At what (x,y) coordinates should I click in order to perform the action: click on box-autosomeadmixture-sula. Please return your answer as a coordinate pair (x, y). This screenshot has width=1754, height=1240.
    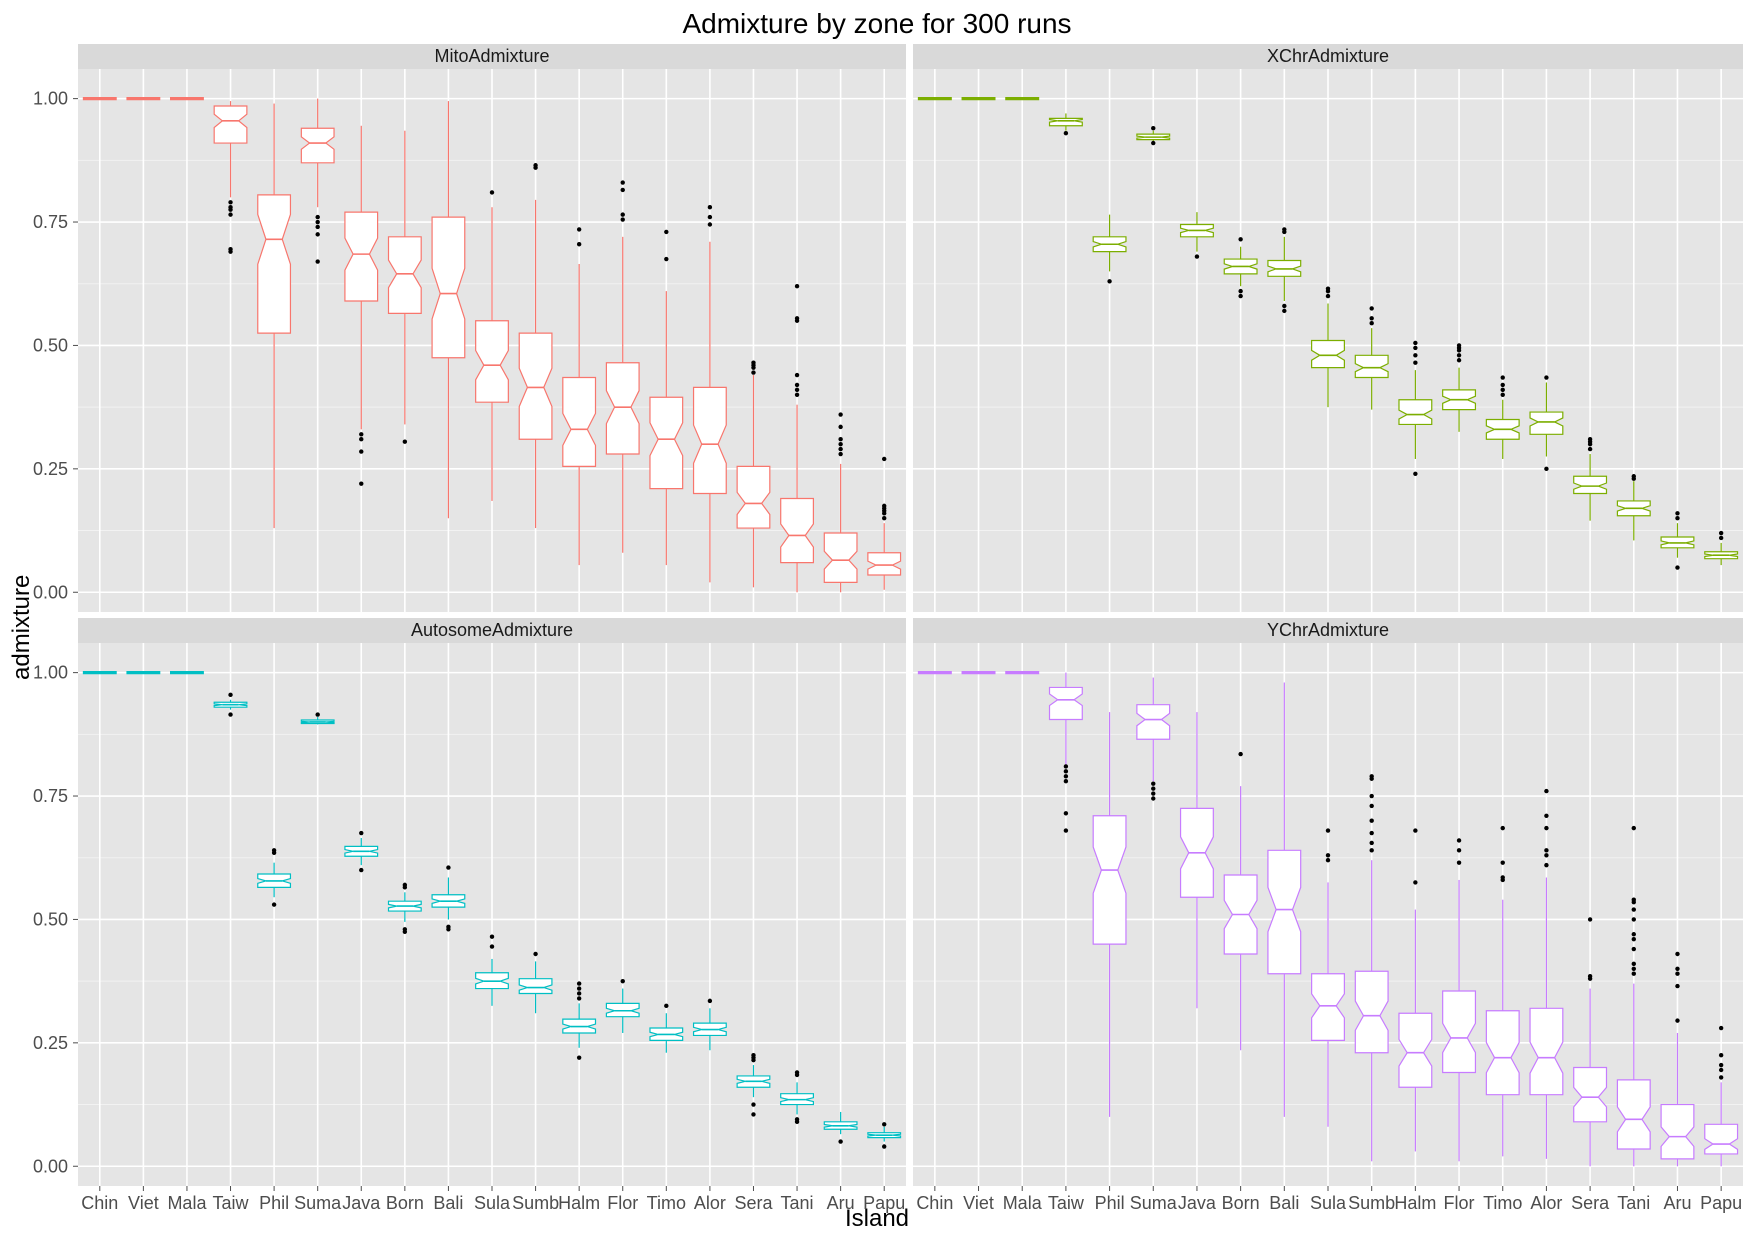
    Looking at the image, I should click on (492, 970).